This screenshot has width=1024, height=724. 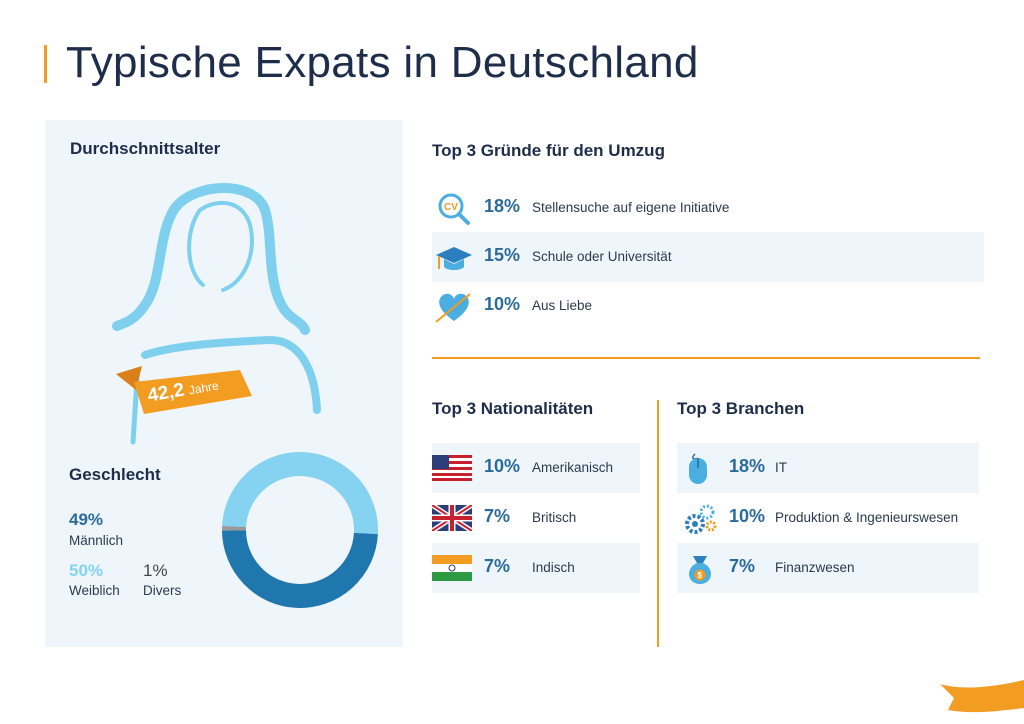 What do you see at coordinates (451, 207) in the screenshot?
I see `svg-text: CV` at bounding box center [451, 207].